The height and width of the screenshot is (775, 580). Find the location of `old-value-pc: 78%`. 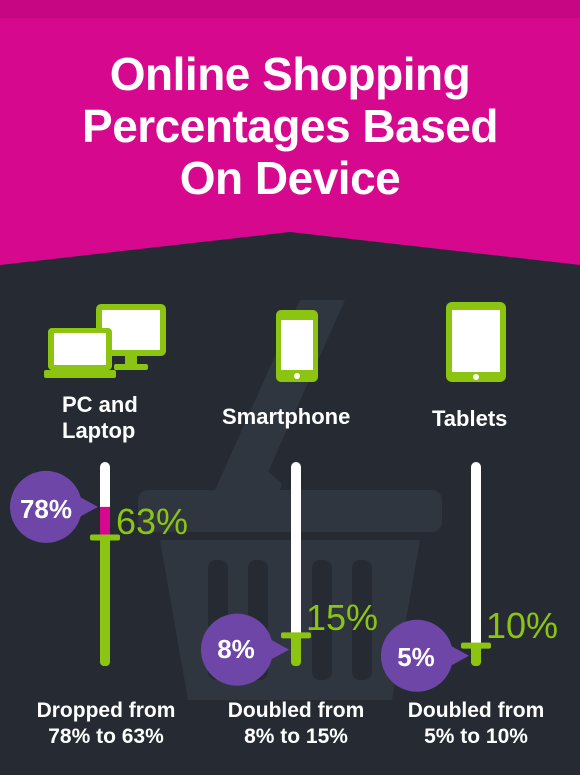

old-value-pc: 78% is located at coordinates (46, 509).